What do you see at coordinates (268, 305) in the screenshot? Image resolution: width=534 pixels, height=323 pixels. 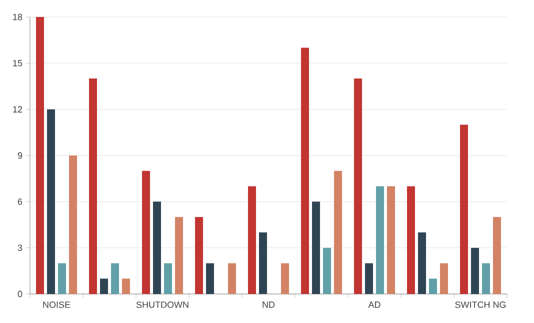 I see `x-tick-label: ND` at bounding box center [268, 305].